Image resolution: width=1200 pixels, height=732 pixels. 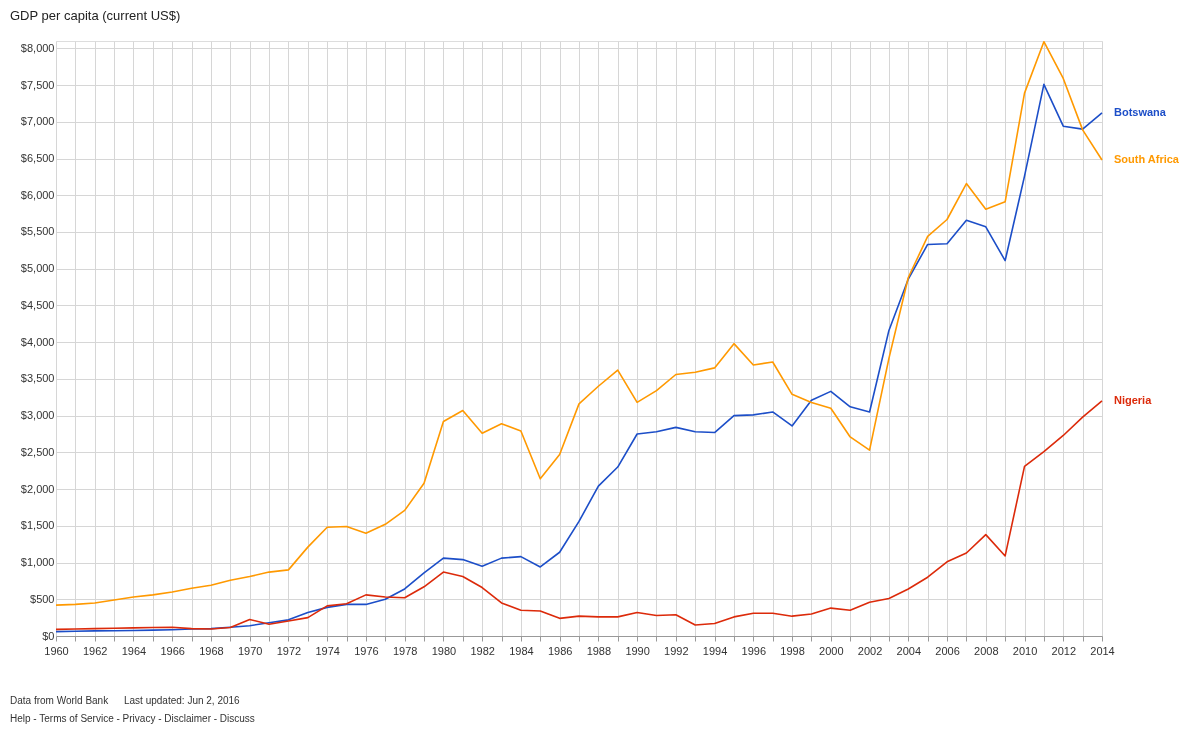 What do you see at coordinates (1063, 650) in the screenshot?
I see `x-tick-label: 2012` at bounding box center [1063, 650].